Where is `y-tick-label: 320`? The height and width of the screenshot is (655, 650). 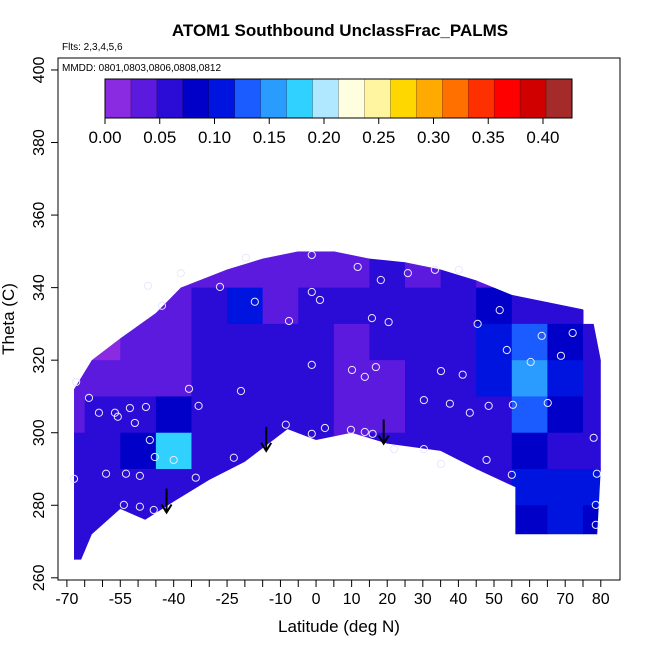
y-tick-label: 320 is located at coordinates (39, 360).